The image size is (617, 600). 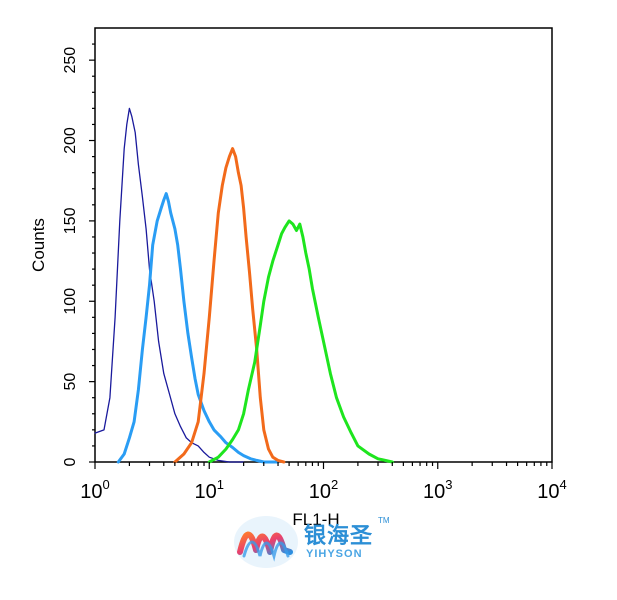 I want to click on x-axis-label: FL1-H, so click(x=315, y=519).